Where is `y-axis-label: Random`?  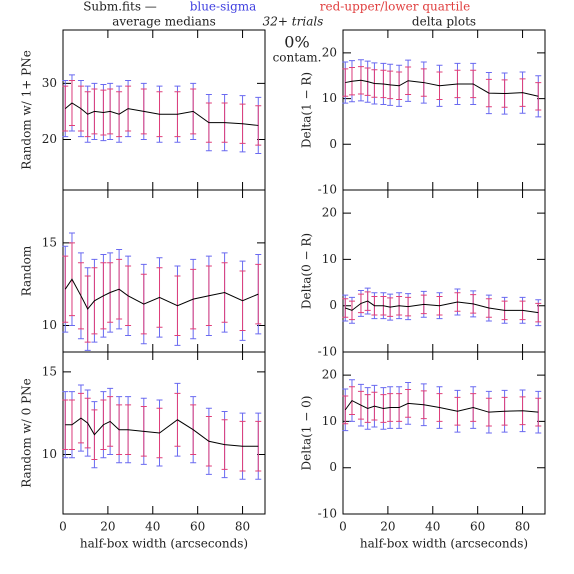
y-axis-label: Random is located at coordinates (27, 270).